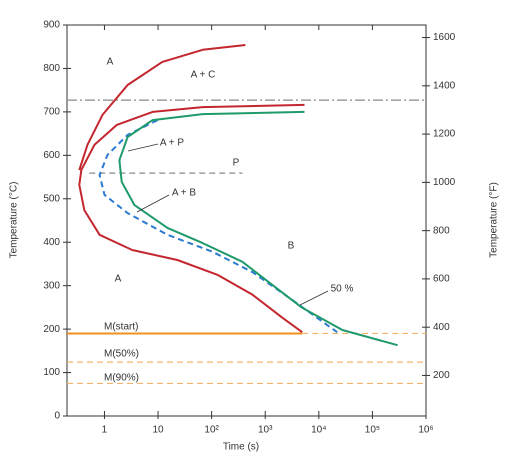 This screenshot has width=509, height=461. Describe the element at coordinates (211, 430) in the screenshot. I see `x-tick-label: 10²` at that location.